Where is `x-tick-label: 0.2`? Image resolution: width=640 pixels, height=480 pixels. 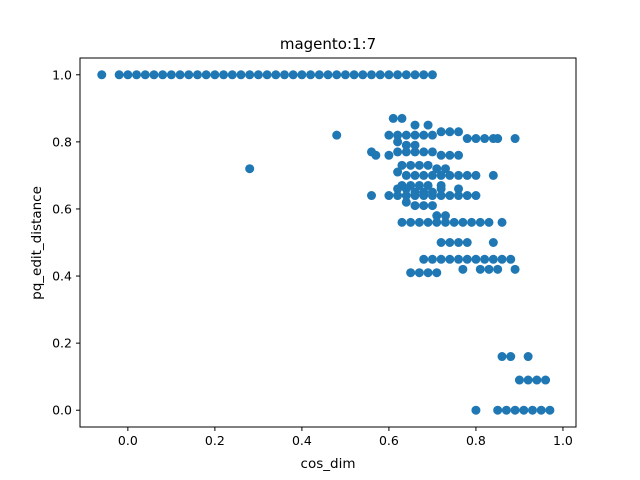
x-tick-label: 0.2 is located at coordinates (215, 440).